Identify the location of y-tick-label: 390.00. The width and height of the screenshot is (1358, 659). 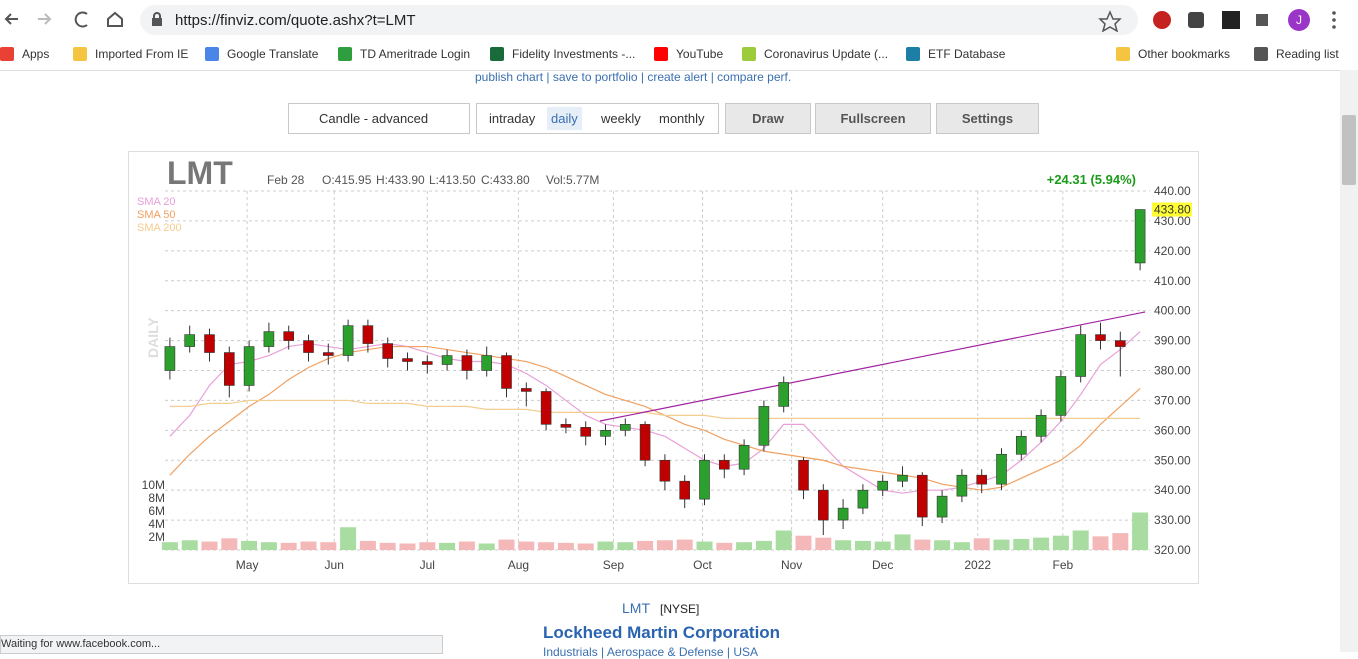
(1172, 341).